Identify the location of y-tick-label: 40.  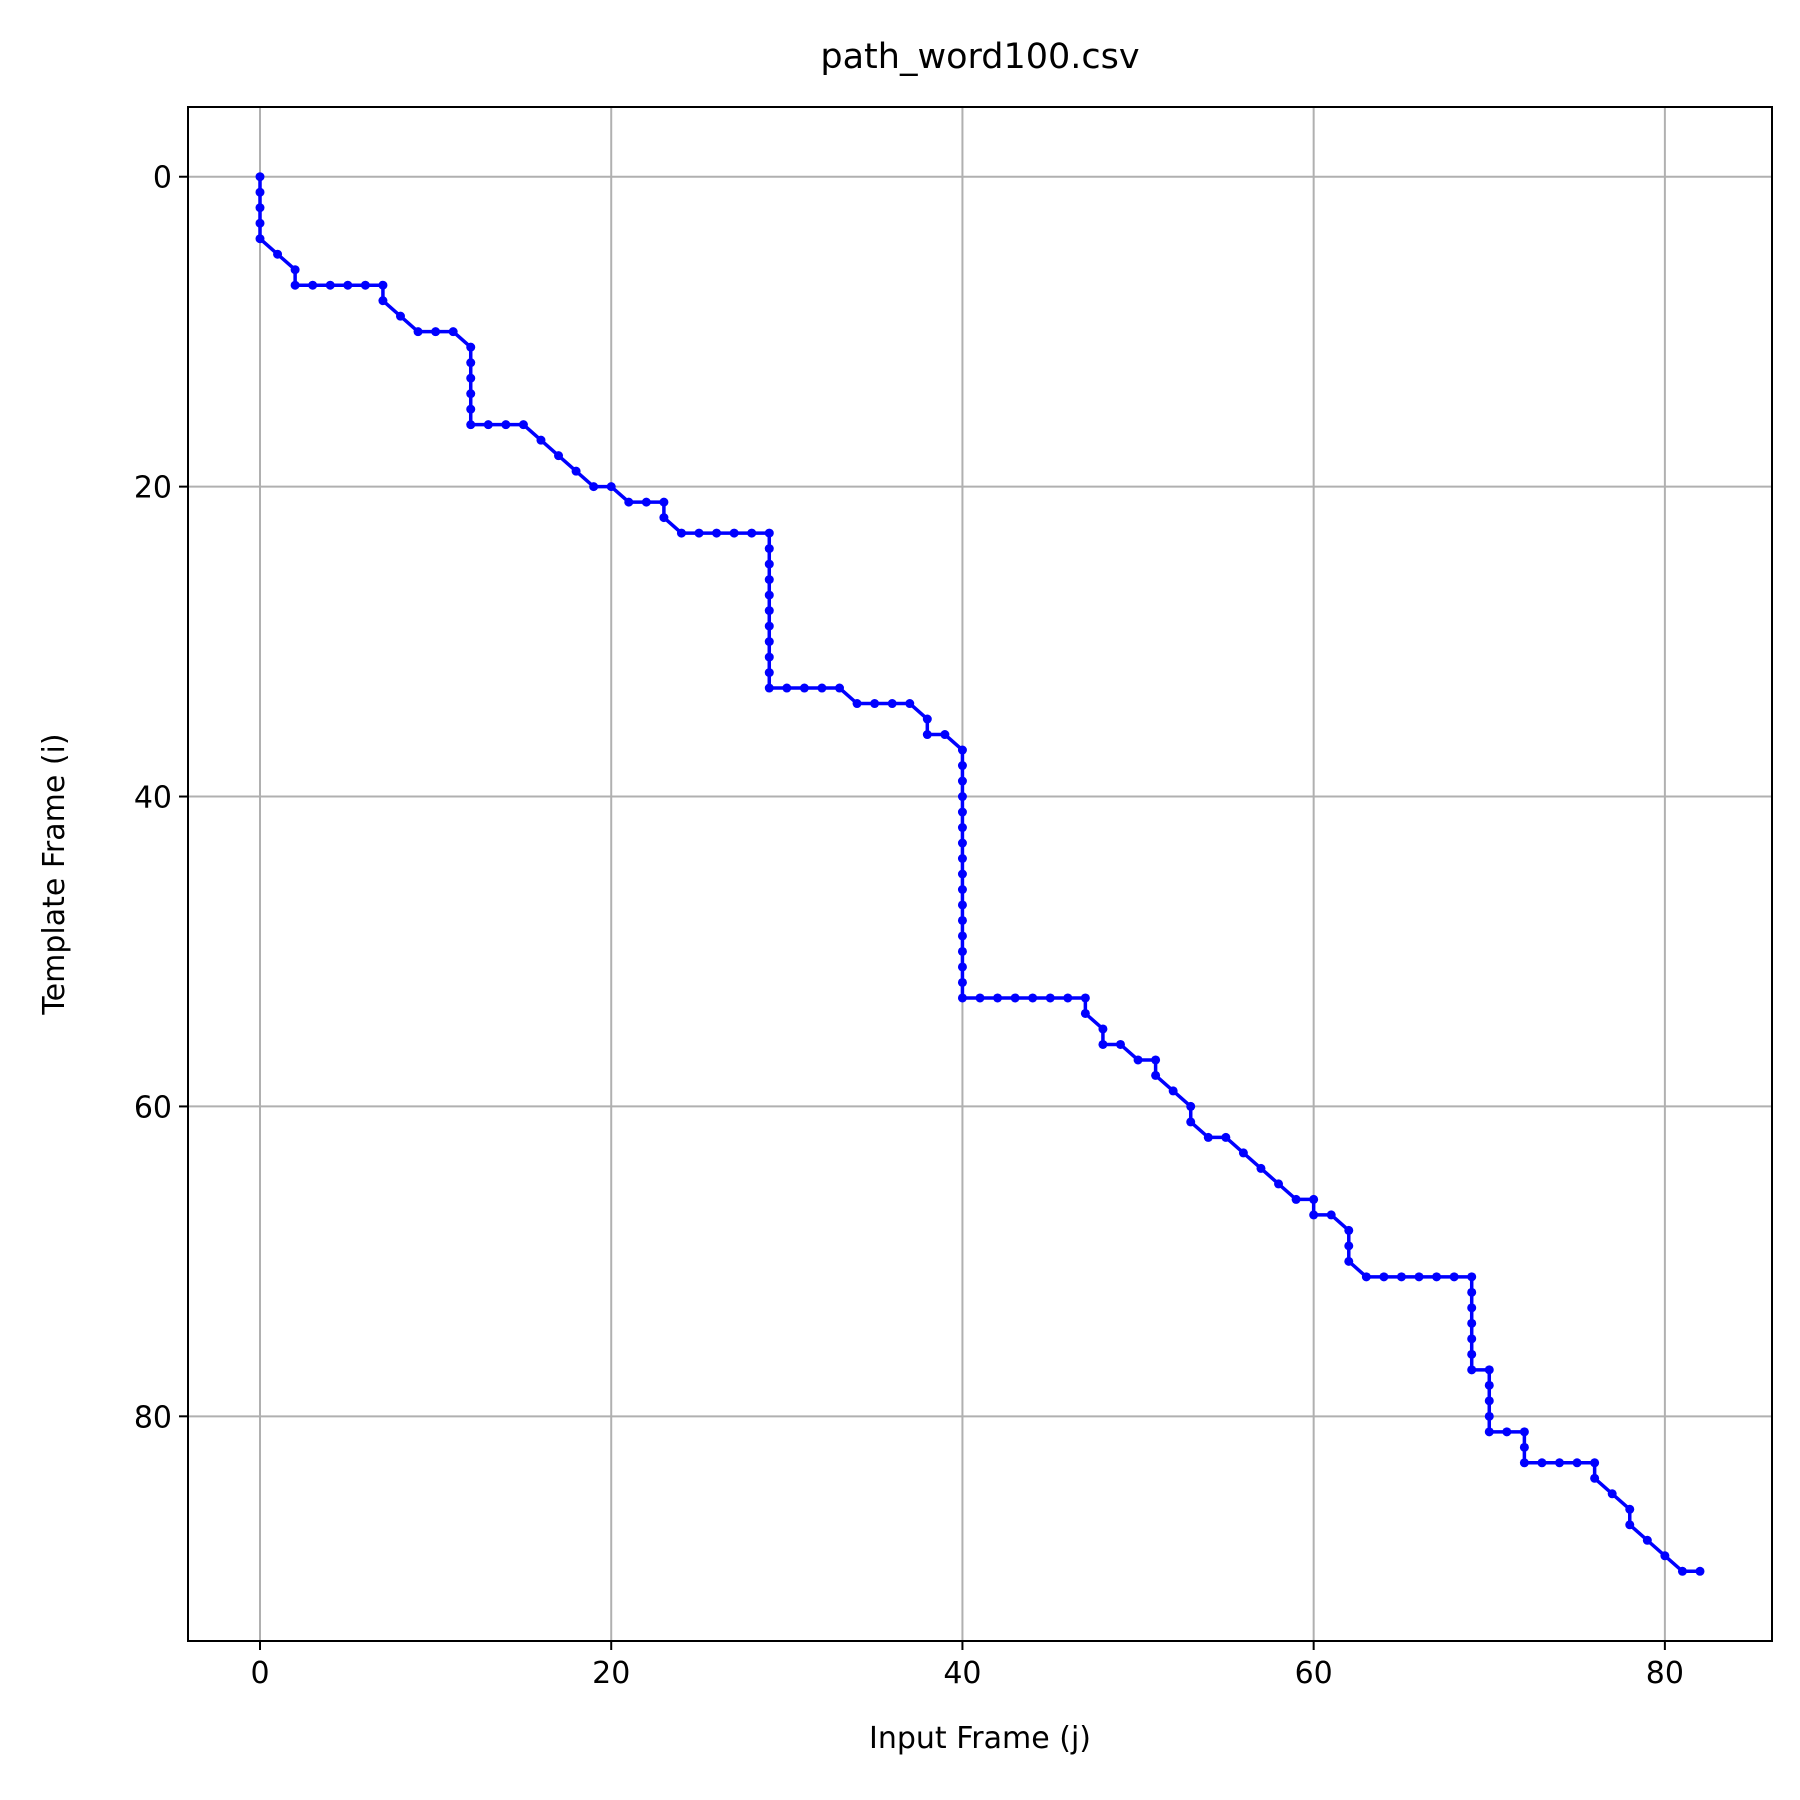
(153, 798).